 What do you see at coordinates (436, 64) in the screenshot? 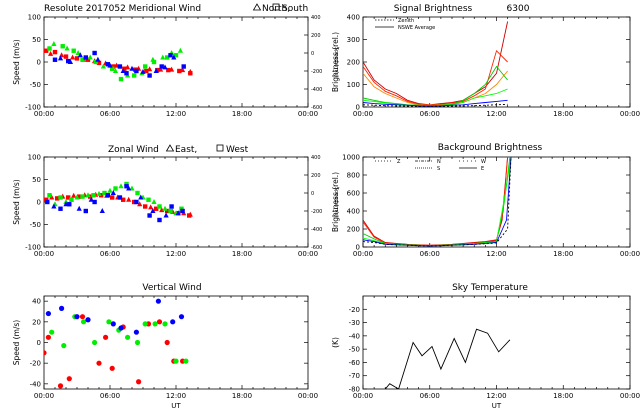
I see `signal-plot-area` at bounding box center [436, 64].